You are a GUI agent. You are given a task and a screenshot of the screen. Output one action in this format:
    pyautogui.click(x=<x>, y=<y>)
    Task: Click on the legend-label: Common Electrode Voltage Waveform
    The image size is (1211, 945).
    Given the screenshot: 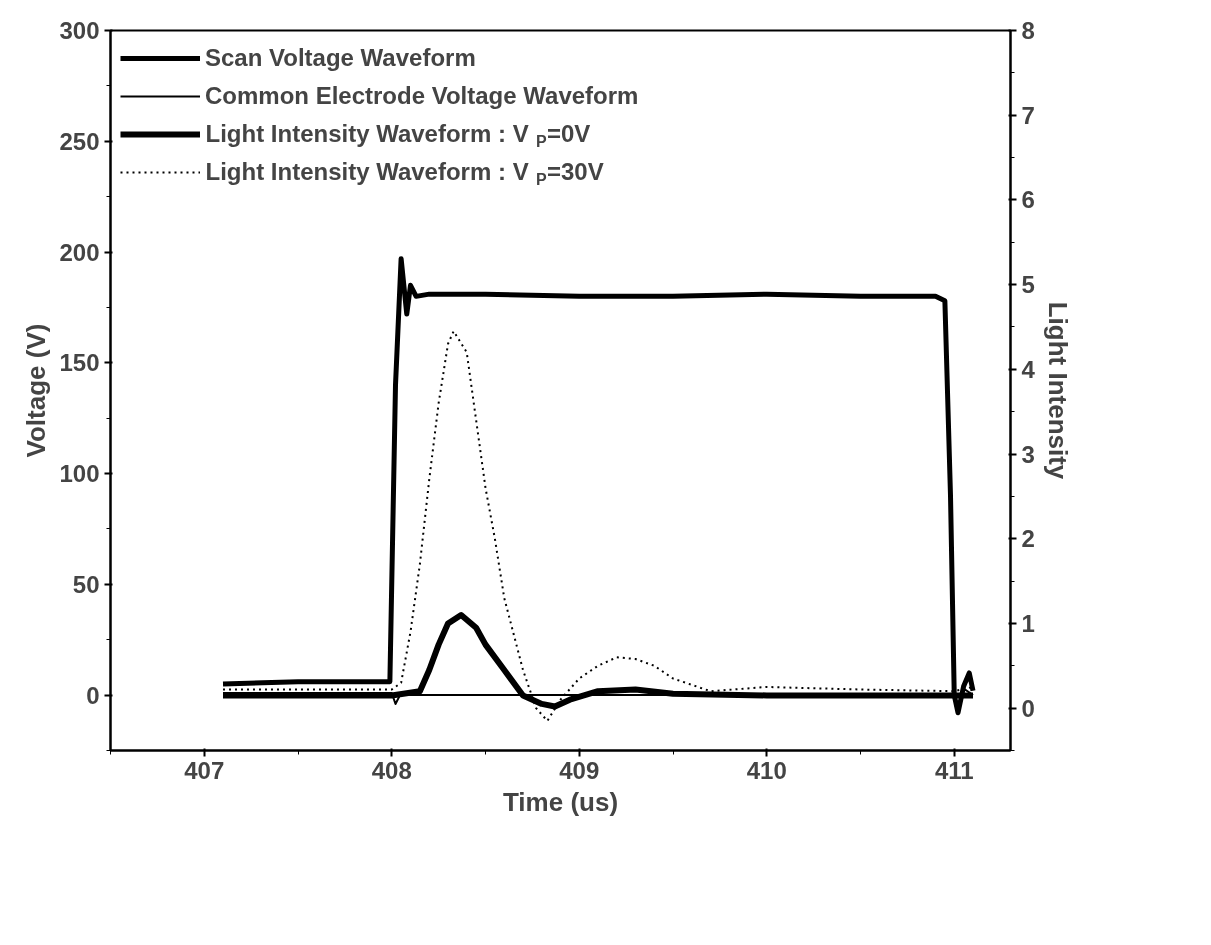 What is the action you would take?
    pyautogui.click(x=422, y=96)
    